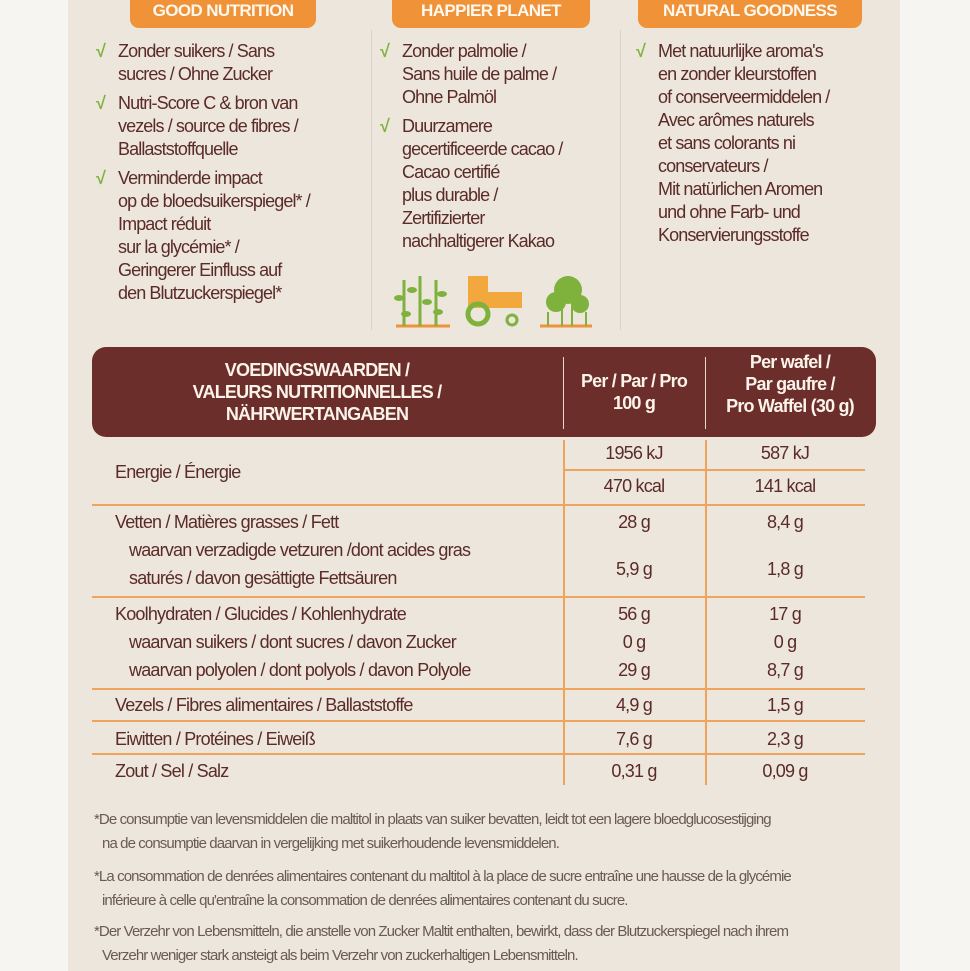  Describe the element at coordinates (785, 642) in the screenshot. I see `value-per-wafel: 0 g` at that location.